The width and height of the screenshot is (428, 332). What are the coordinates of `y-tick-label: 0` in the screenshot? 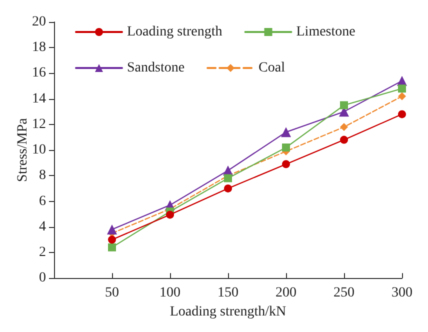 It's located at (42, 278).